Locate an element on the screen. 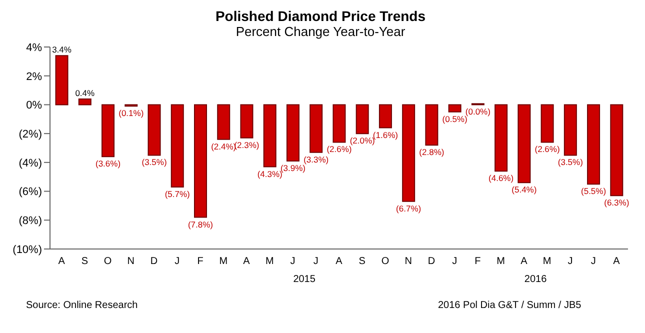  data-label: (3.9%) is located at coordinates (293, 167).